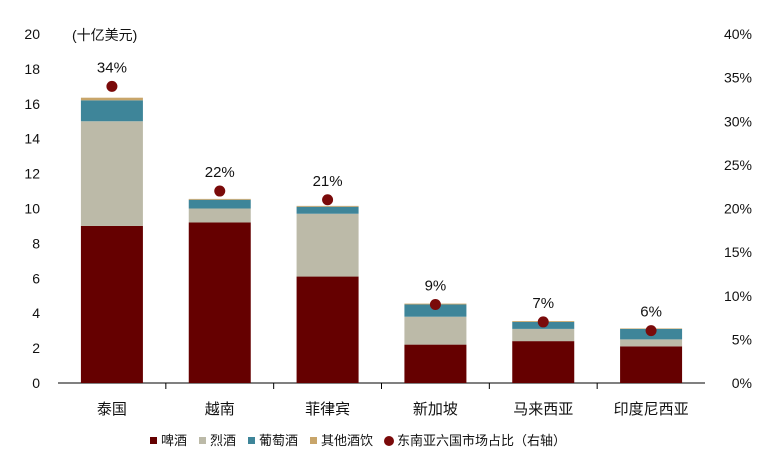  I want to click on legend-label: 葡萄酒, so click(278, 440).